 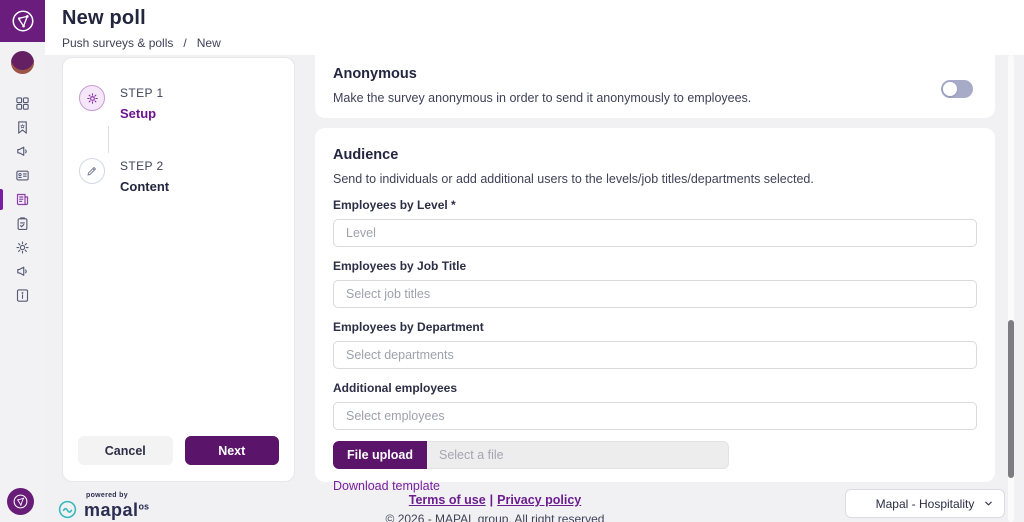 I want to click on terms-of-use-link: Terms of use, so click(x=447, y=500).